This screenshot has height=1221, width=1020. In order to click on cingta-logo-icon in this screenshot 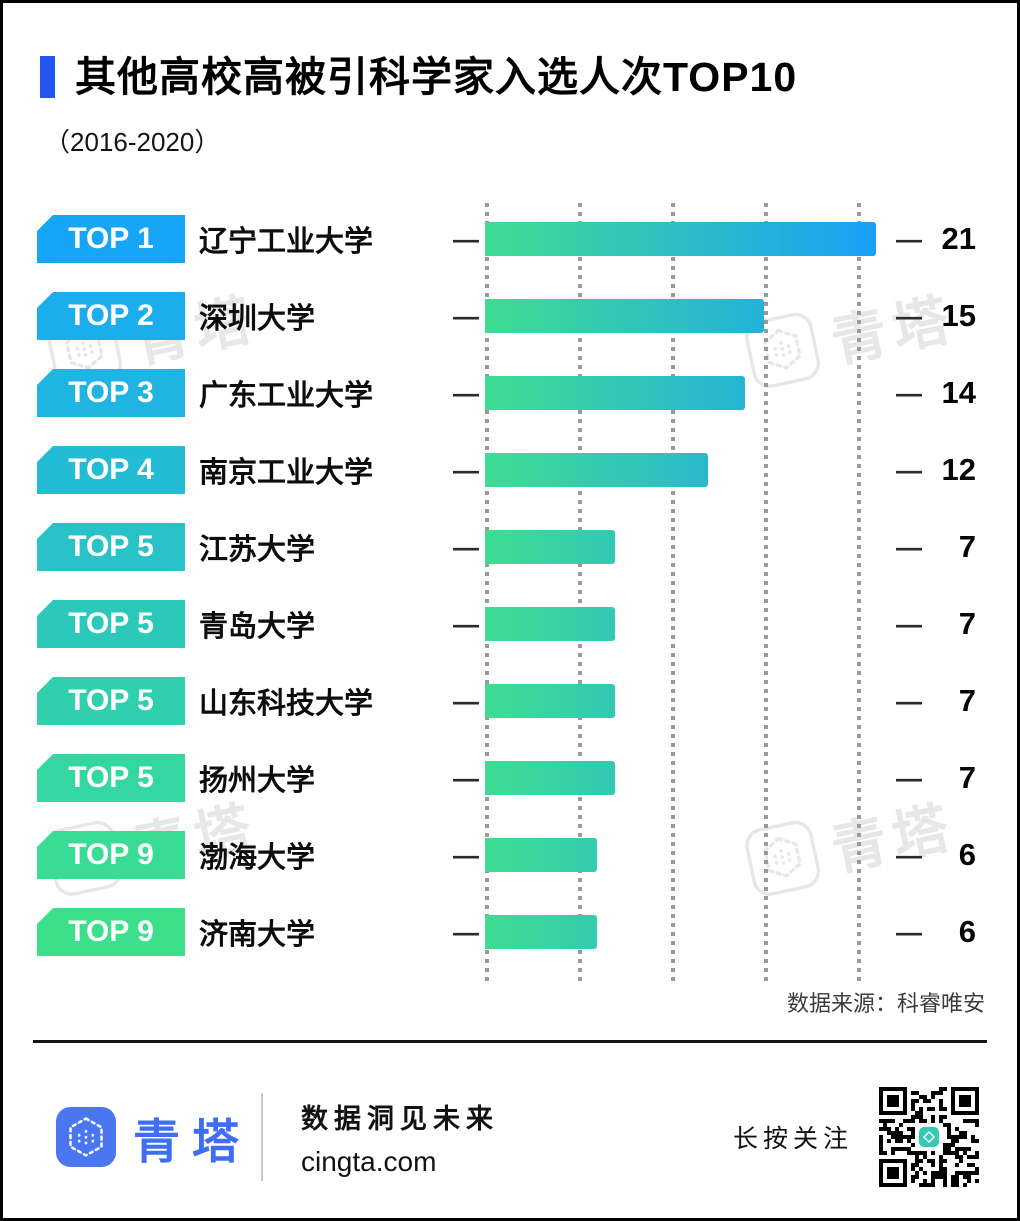, I will do `click(86, 1137)`.